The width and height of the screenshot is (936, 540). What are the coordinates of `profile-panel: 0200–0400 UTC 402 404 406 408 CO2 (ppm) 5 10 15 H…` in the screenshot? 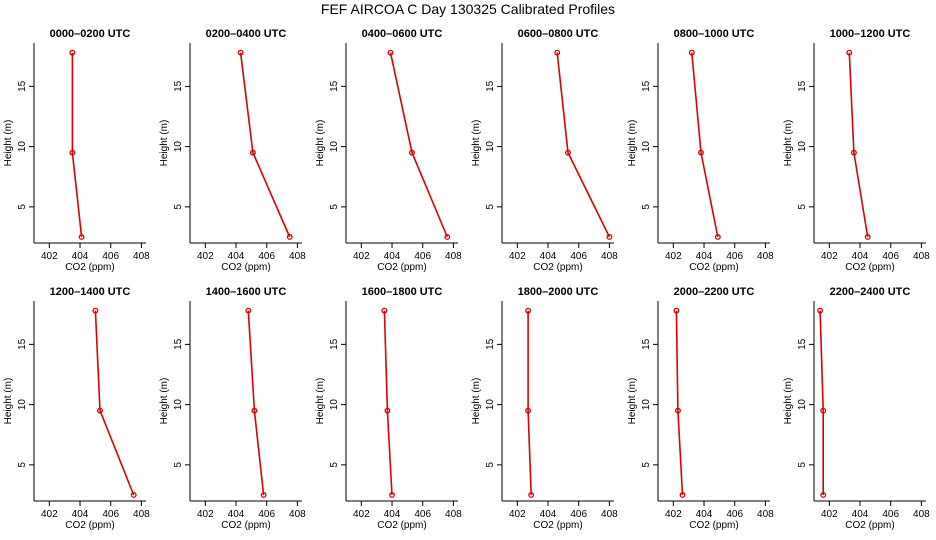 It's located at (232, 150).